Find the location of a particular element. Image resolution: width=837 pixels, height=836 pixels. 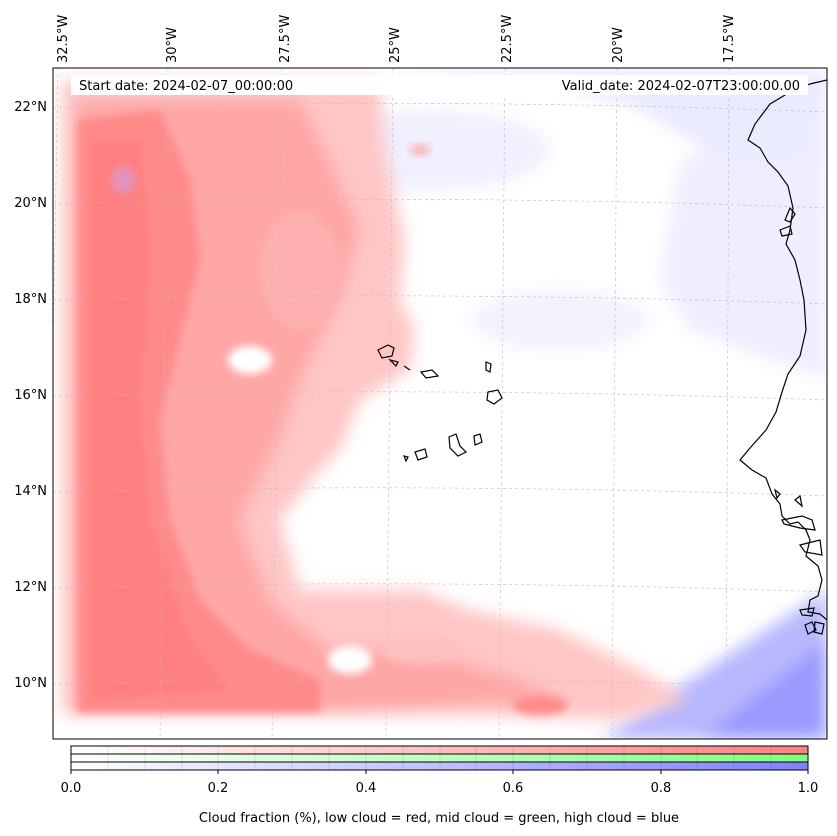

lon-label: 27.5°W is located at coordinates (285, 39).